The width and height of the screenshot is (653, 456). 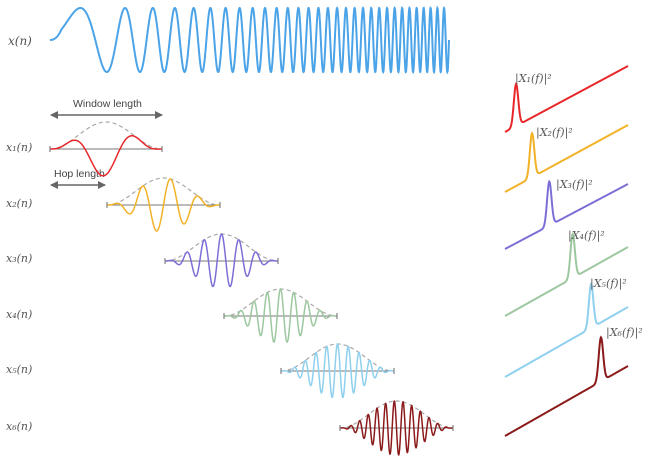 I want to click on frame-3: x₃(n), so click(x=142, y=260).